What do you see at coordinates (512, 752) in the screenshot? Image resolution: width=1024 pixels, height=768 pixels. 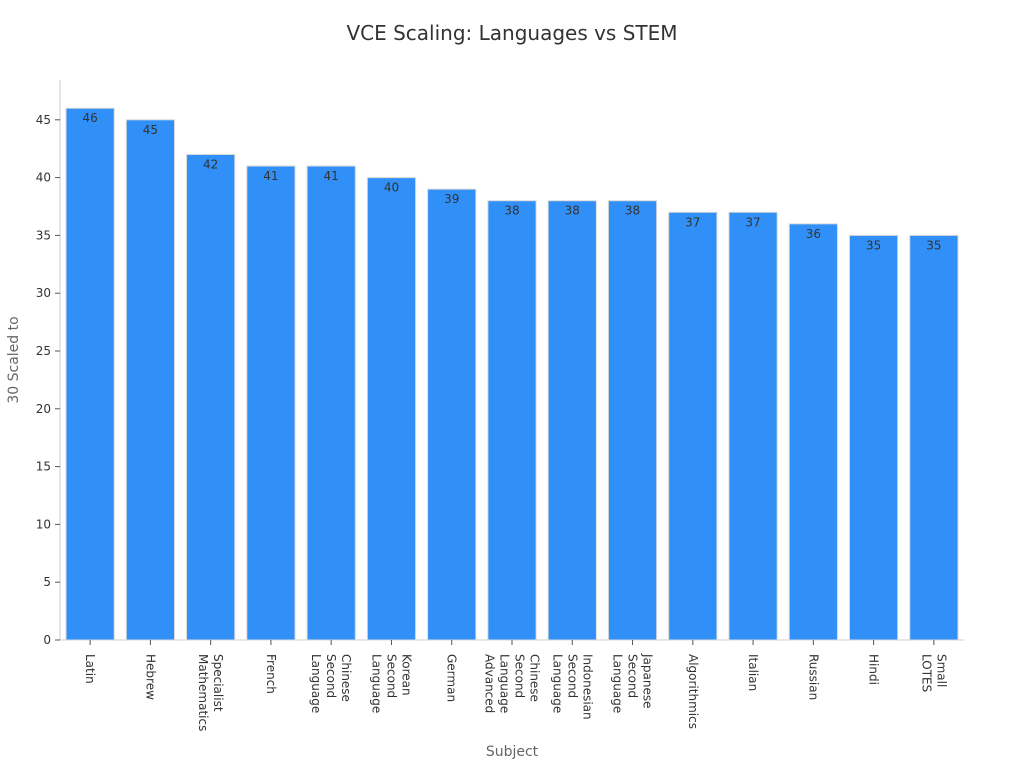 I see `x-axis-label: Subject` at bounding box center [512, 752].